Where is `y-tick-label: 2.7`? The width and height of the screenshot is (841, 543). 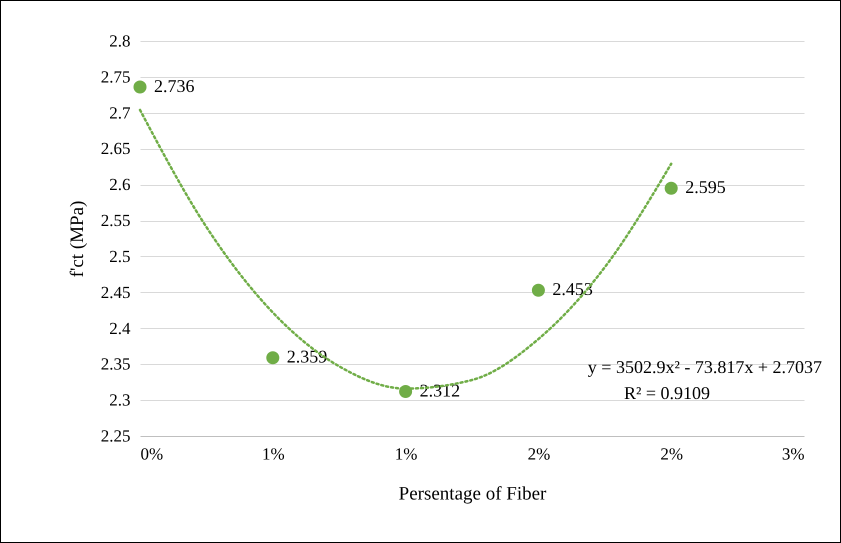
y-tick-label: 2.7 is located at coordinates (120, 112).